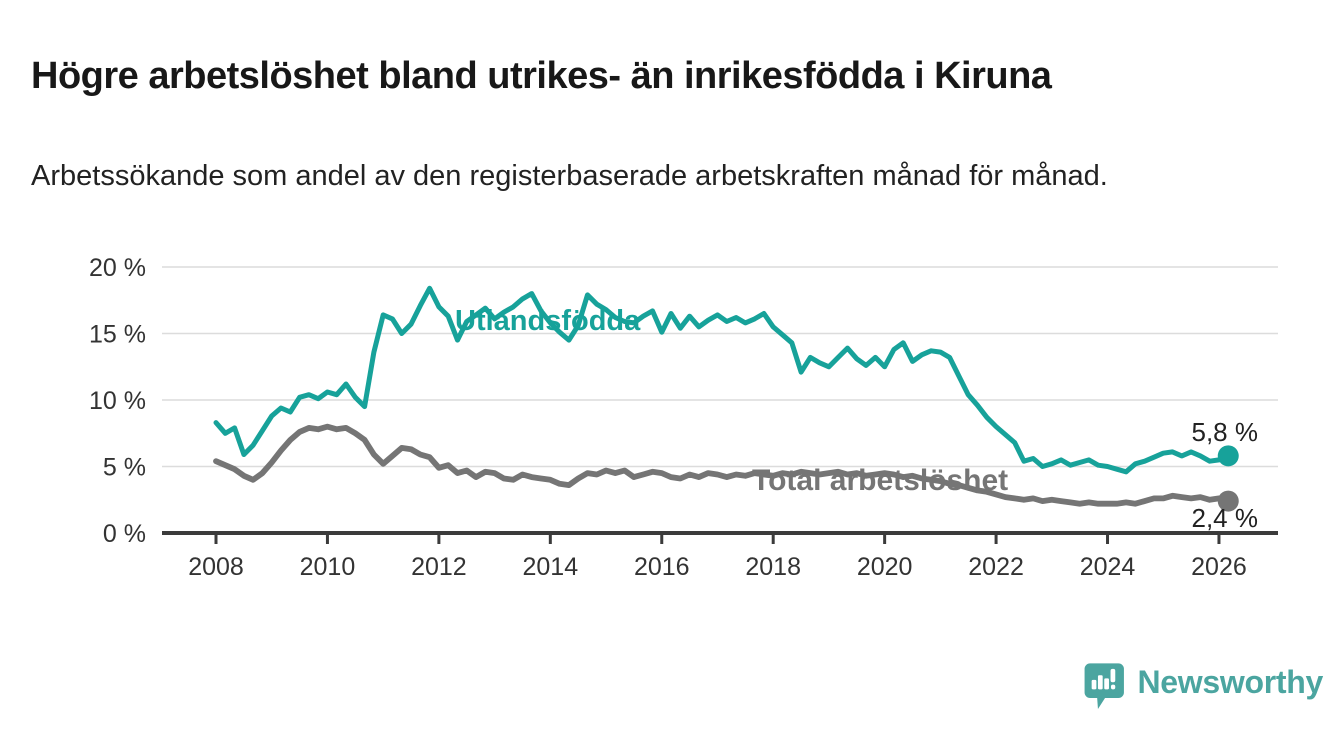 Image resolution: width=1340 pixels, height=734 pixels. What do you see at coordinates (551, 567) in the screenshot?
I see `x-tick-label-2014: 2014` at bounding box center [551, 567].